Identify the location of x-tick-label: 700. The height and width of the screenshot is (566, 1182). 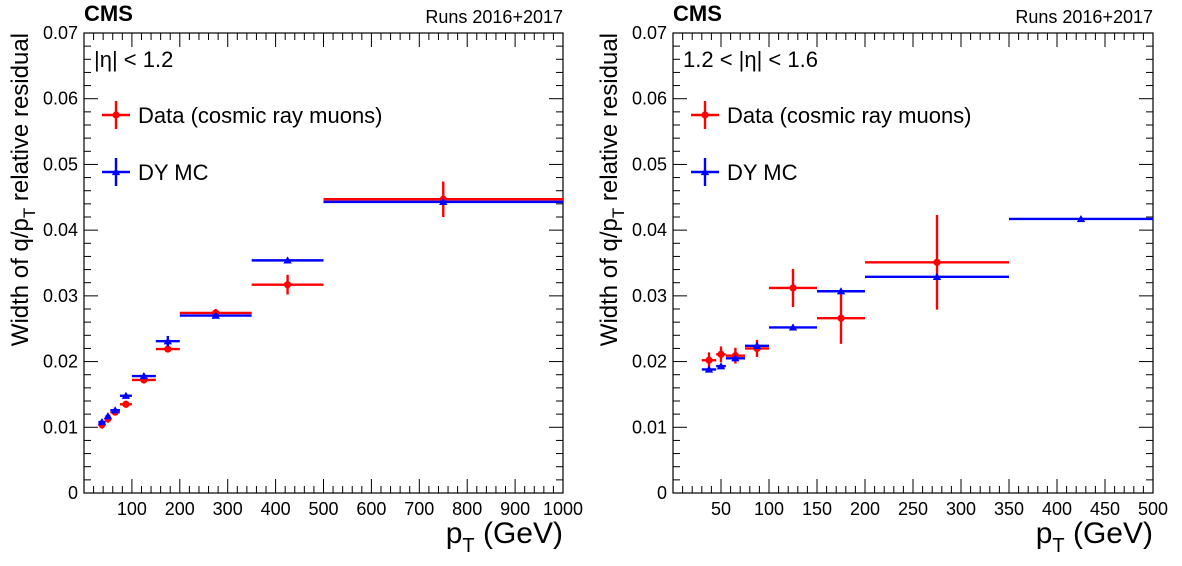
(419, 509).